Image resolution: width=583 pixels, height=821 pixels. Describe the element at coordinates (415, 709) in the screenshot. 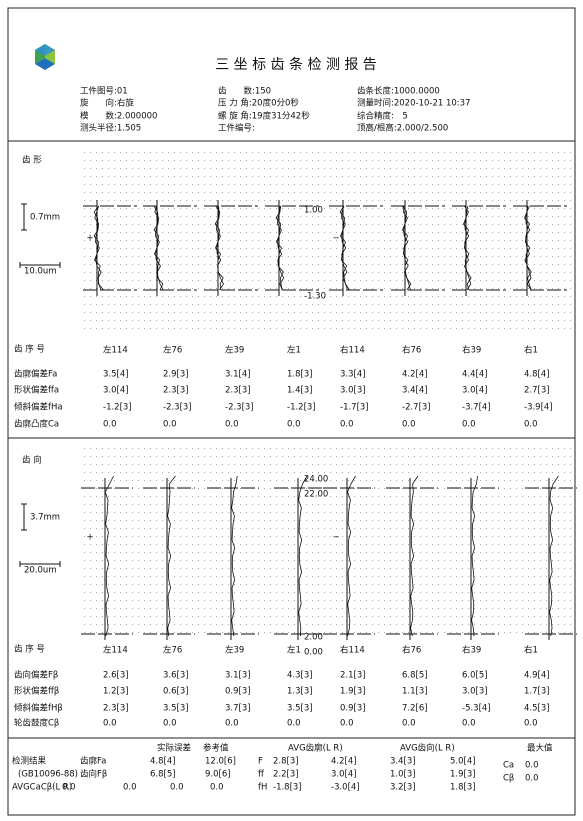

I see `value: 7.2[6]` at that location.